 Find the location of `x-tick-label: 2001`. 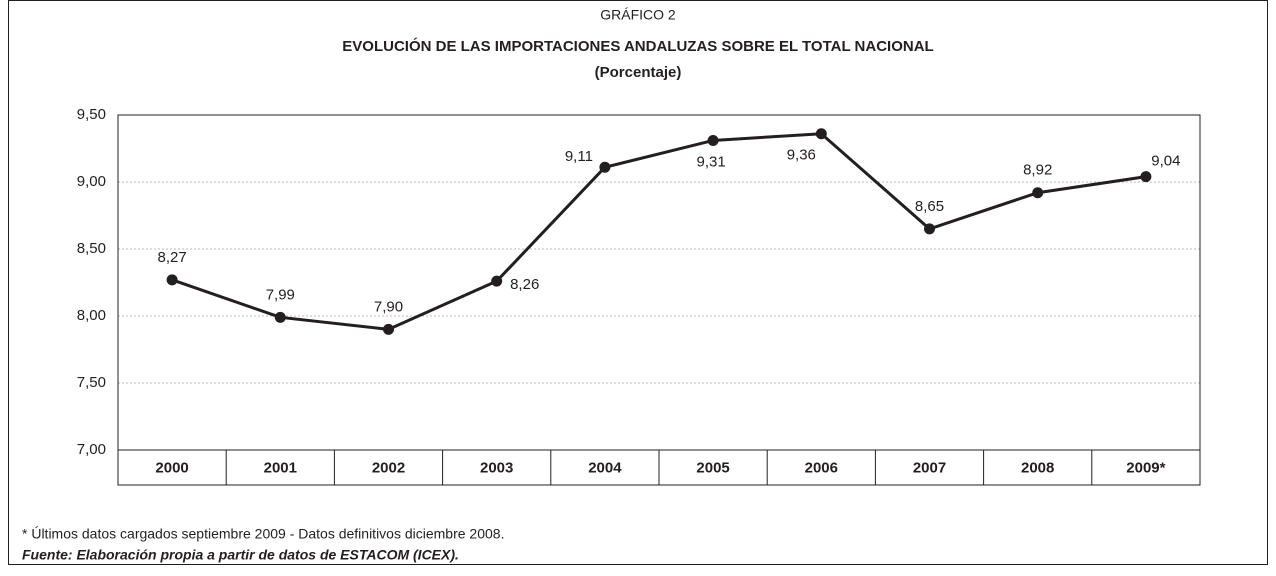

x-tick-label: 2001 is located at coordinates (280, 467).